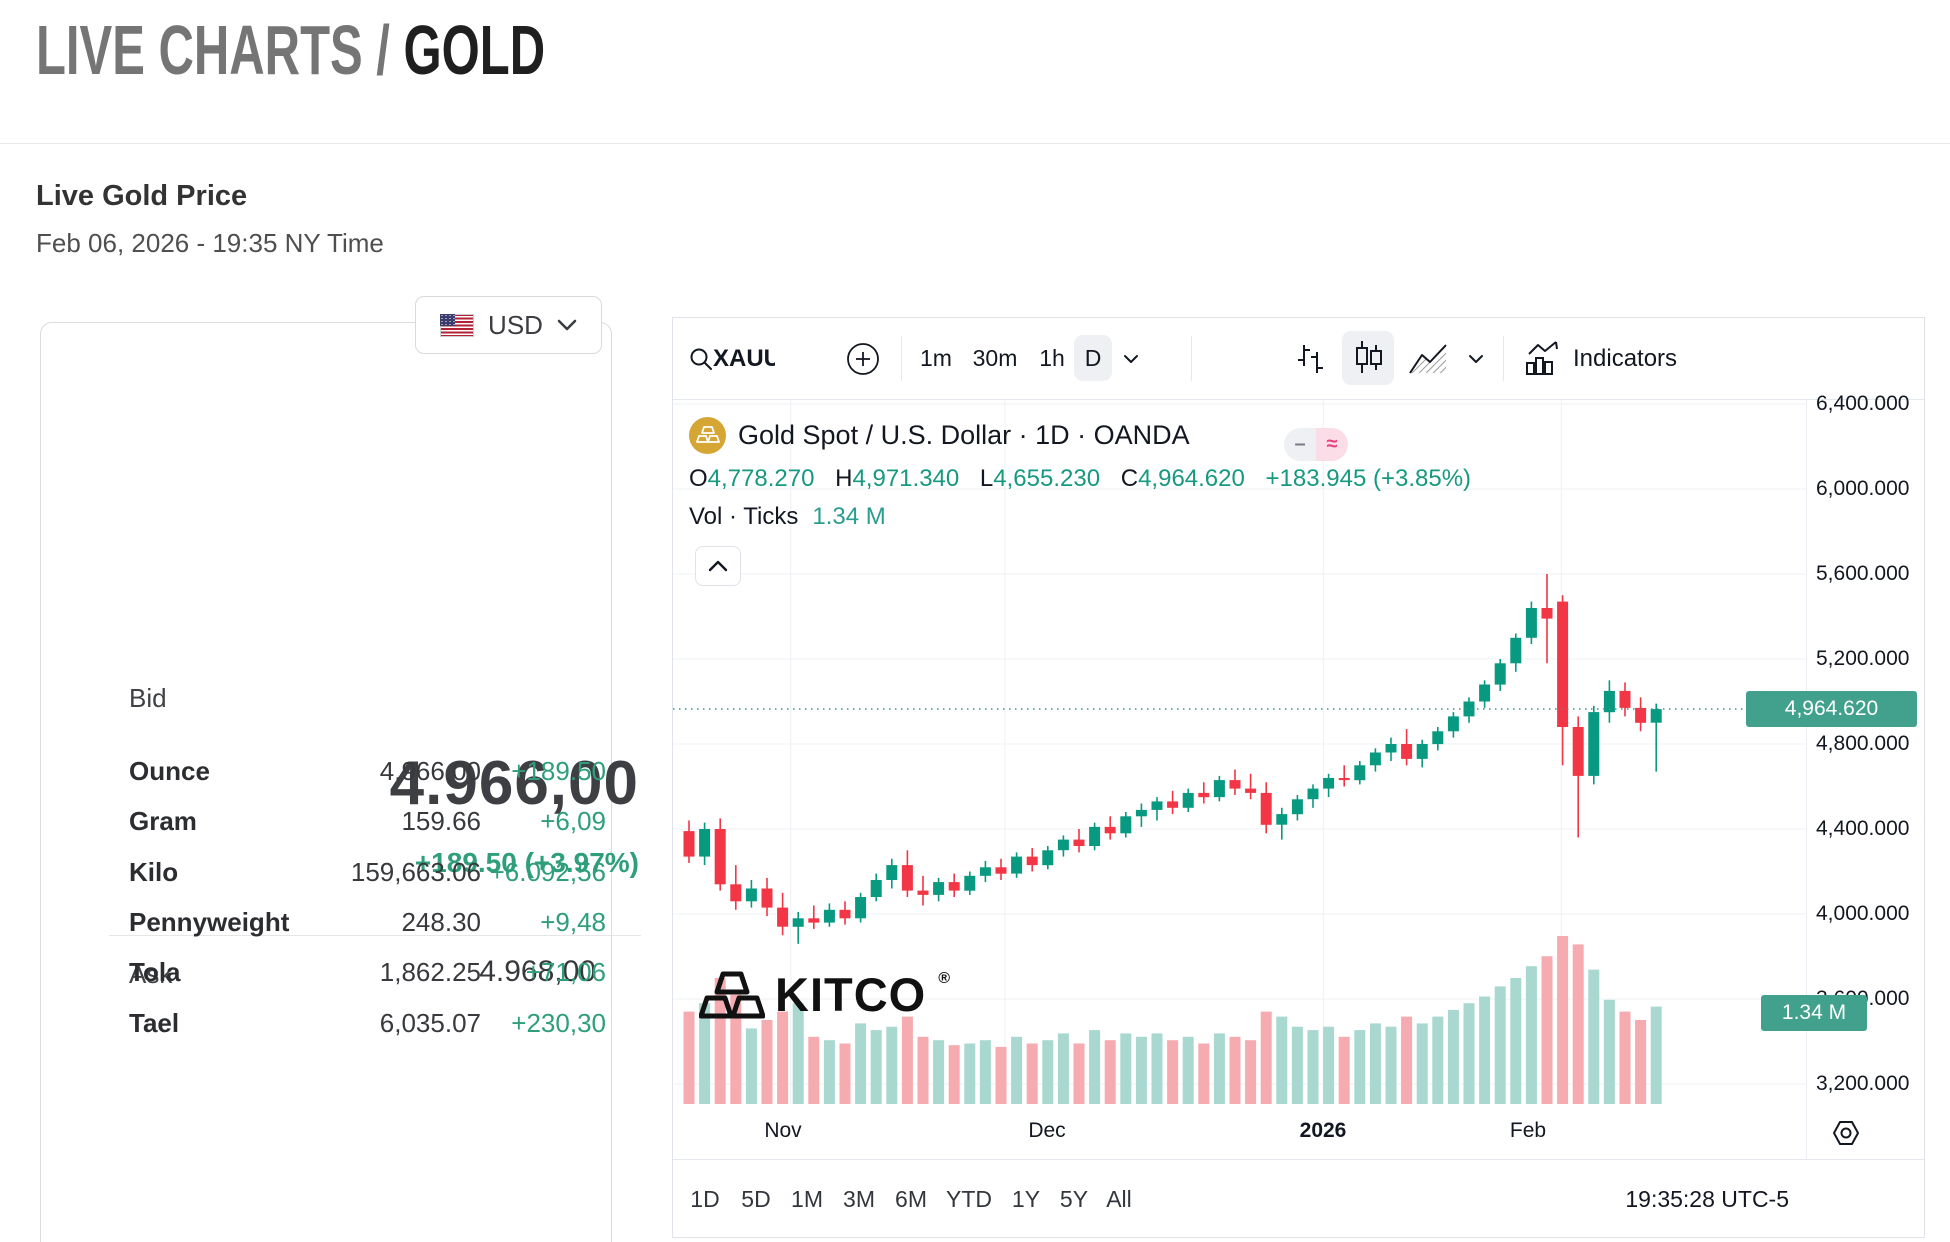 The height and width of the screenshot is (1242, 1950). What do you see at coordinates (1052, 358) in the screenshot?
I see `interval-button-1h: 1h` at bounding box center [1052, 358].